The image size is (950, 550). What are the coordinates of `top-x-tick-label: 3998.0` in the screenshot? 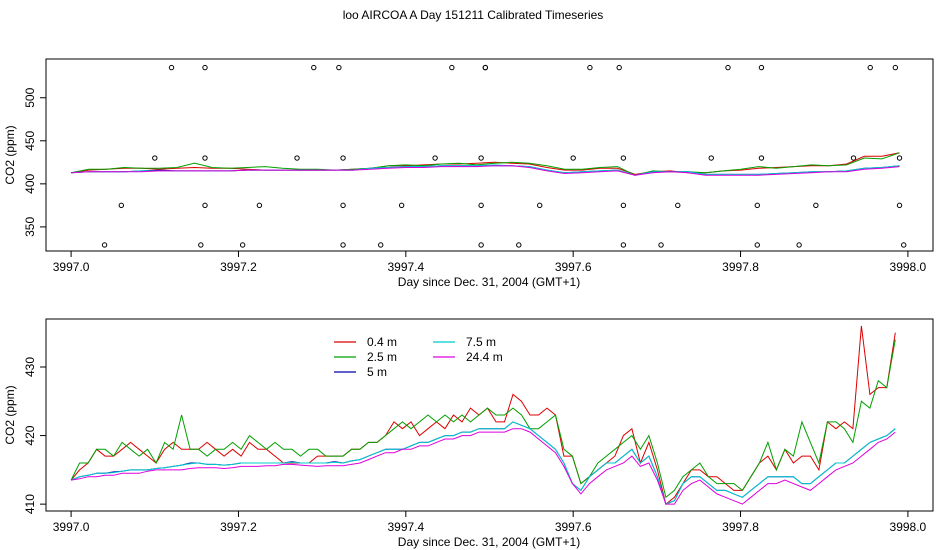 It's located at (908, 267).